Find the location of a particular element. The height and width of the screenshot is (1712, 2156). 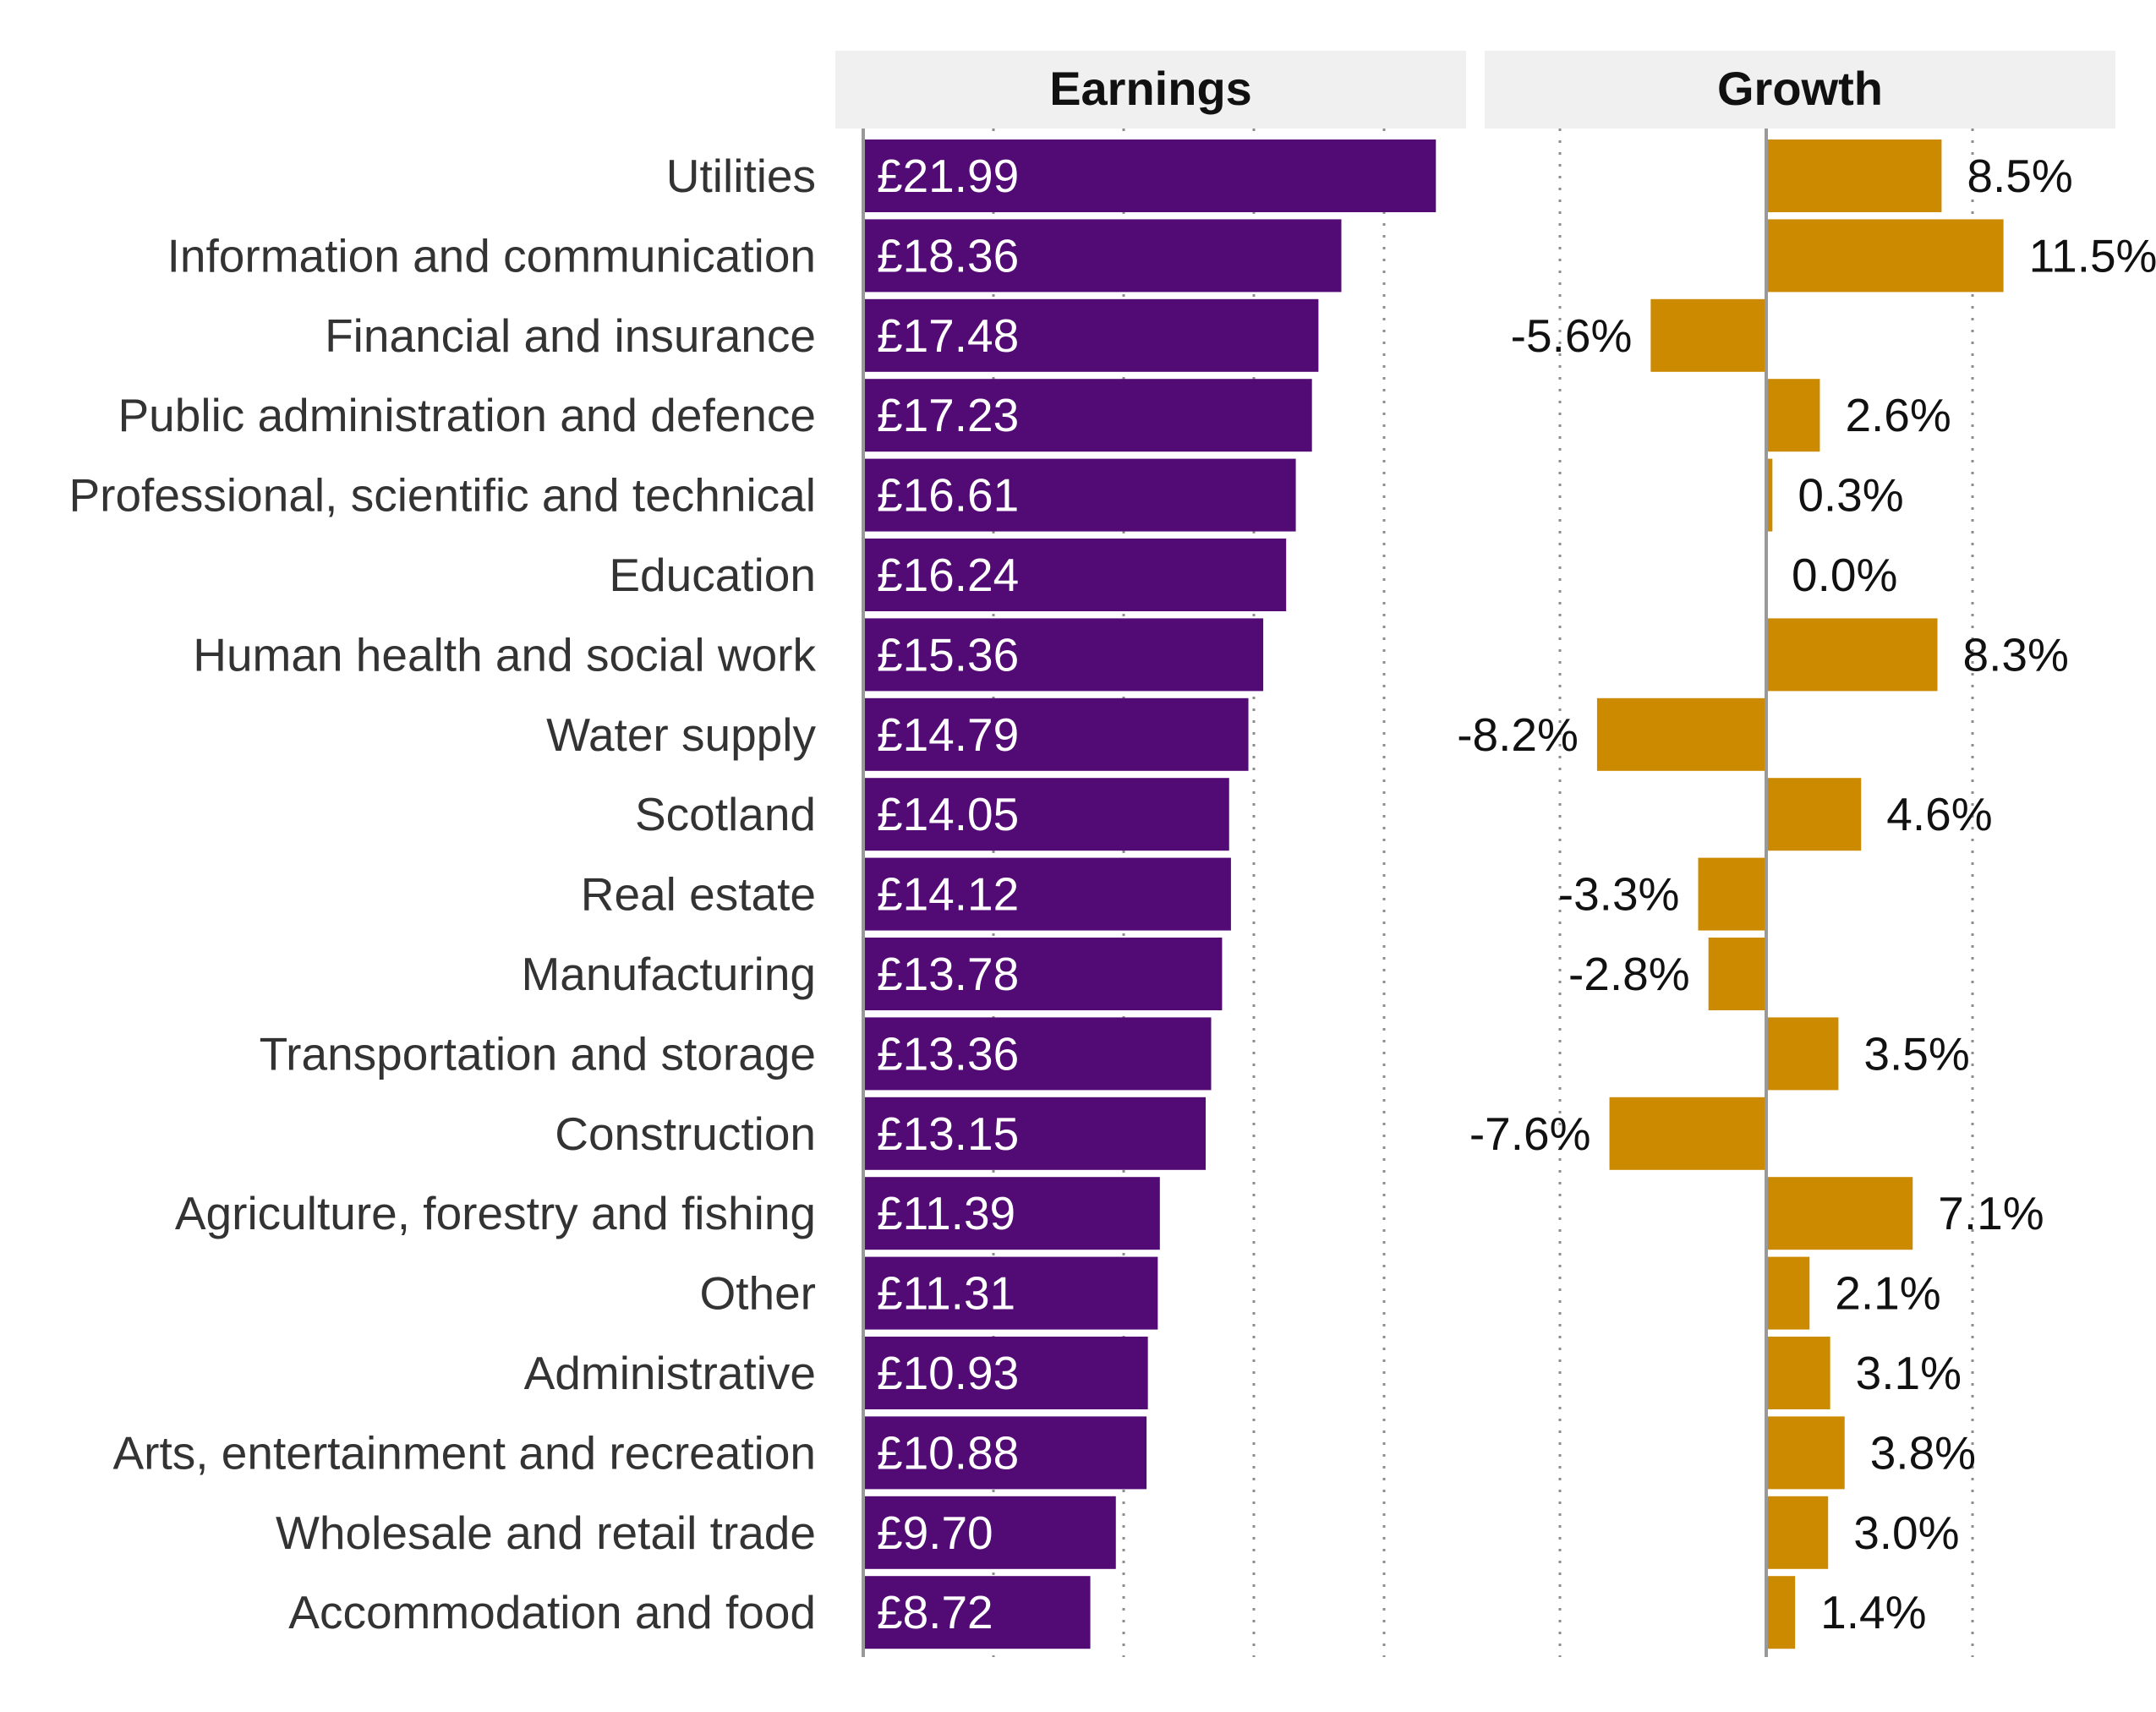

earnings-data-label: £13.15 is located at coordinates (948, 1134).